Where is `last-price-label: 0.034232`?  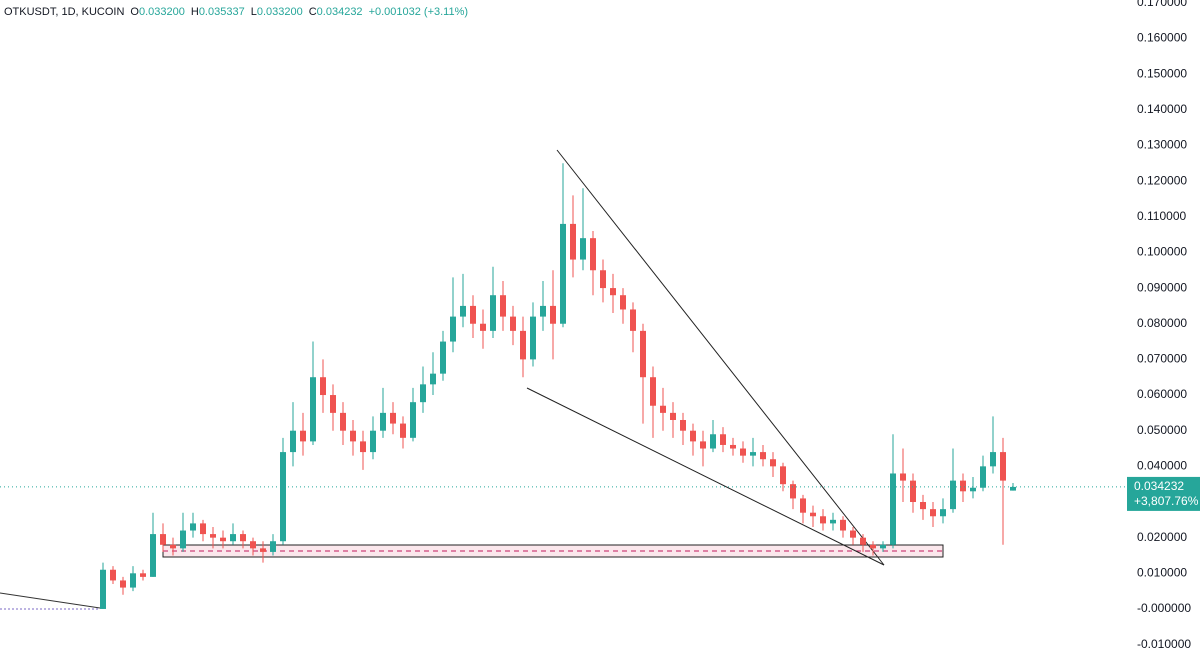 last-price-label: 0.034232 is located at coordinates (1159, 486).